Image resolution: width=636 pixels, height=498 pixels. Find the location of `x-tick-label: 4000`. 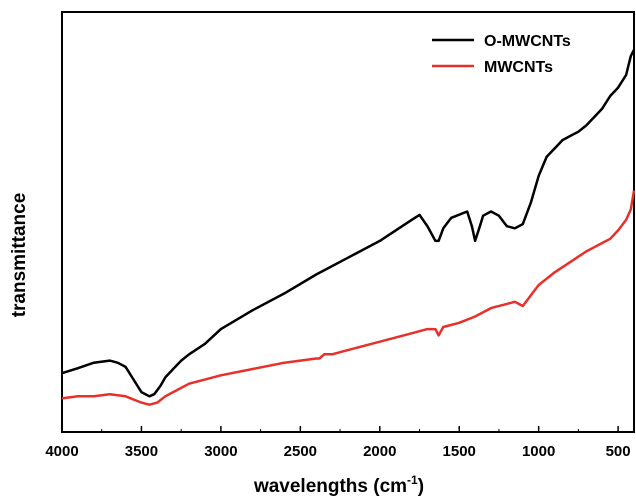

x-tick-label: 4000 is located at coordinates (61, 451).